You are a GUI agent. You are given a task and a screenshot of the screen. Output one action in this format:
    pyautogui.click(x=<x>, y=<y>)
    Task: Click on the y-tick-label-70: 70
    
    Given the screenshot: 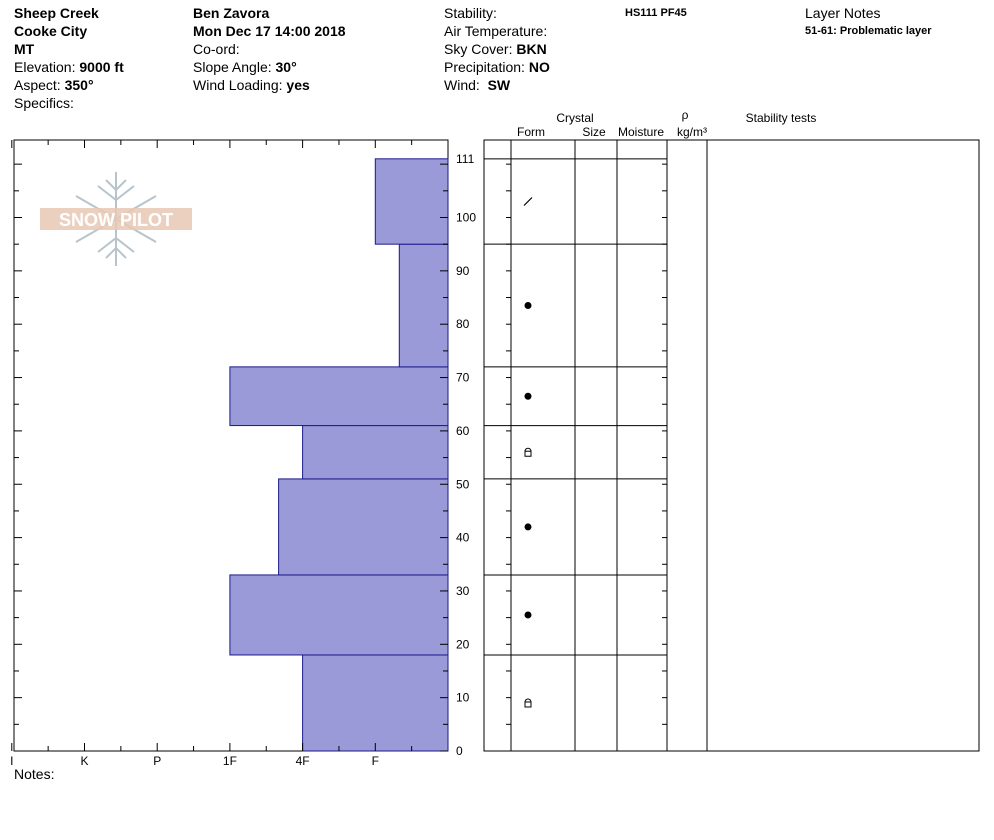 What is the action you would take?
    pyautogui.click(x=463, y=378)
    